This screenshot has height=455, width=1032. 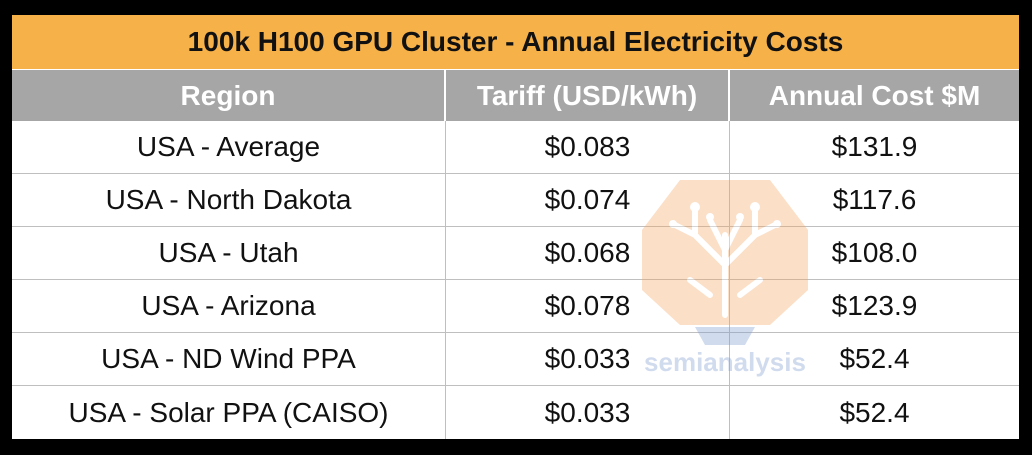 What do you see at coordinates (229, 359) in the screenshot?
I see `region-cell: USA - ND Wind PPA` at bounding box center [229, 359].